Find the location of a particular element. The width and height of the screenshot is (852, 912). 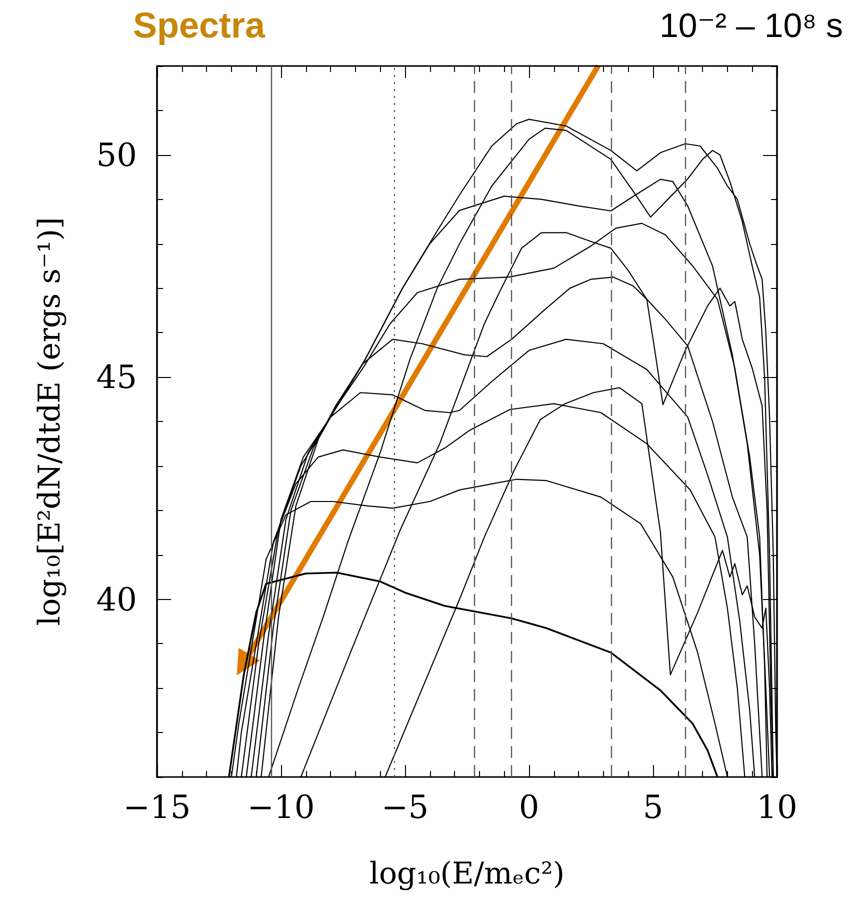

x-tick-label: −15 is located at coordinates (157, 807).